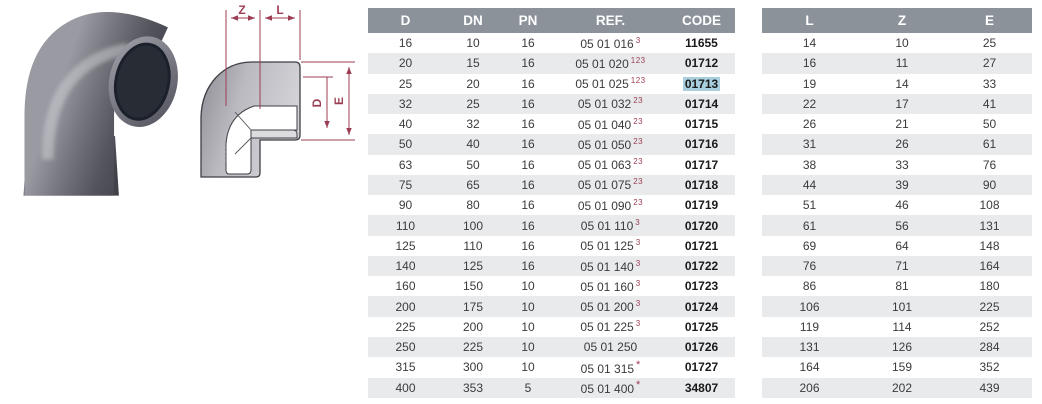 The width and height of the screenshot is (1042, 404). What do you see at coordinates (701, 165) in the screenshot?
I see `code-cell: 01717` at bounding box center [701, 165].